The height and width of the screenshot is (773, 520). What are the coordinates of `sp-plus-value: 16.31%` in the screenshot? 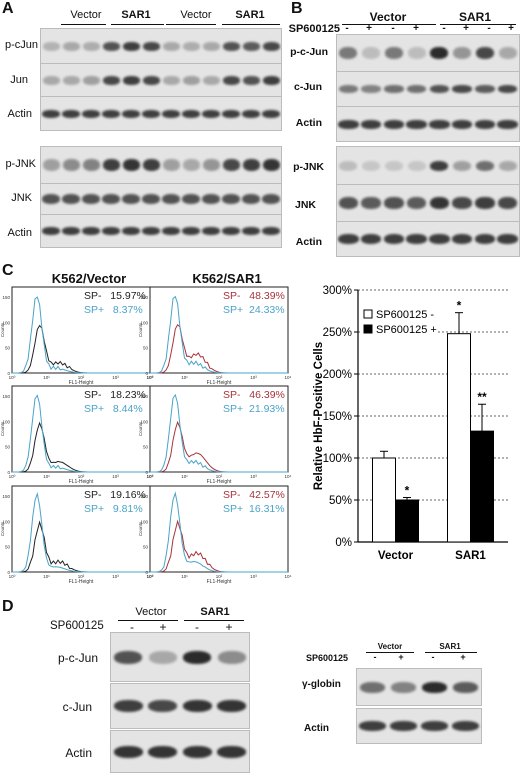 It's located at (266, 509).